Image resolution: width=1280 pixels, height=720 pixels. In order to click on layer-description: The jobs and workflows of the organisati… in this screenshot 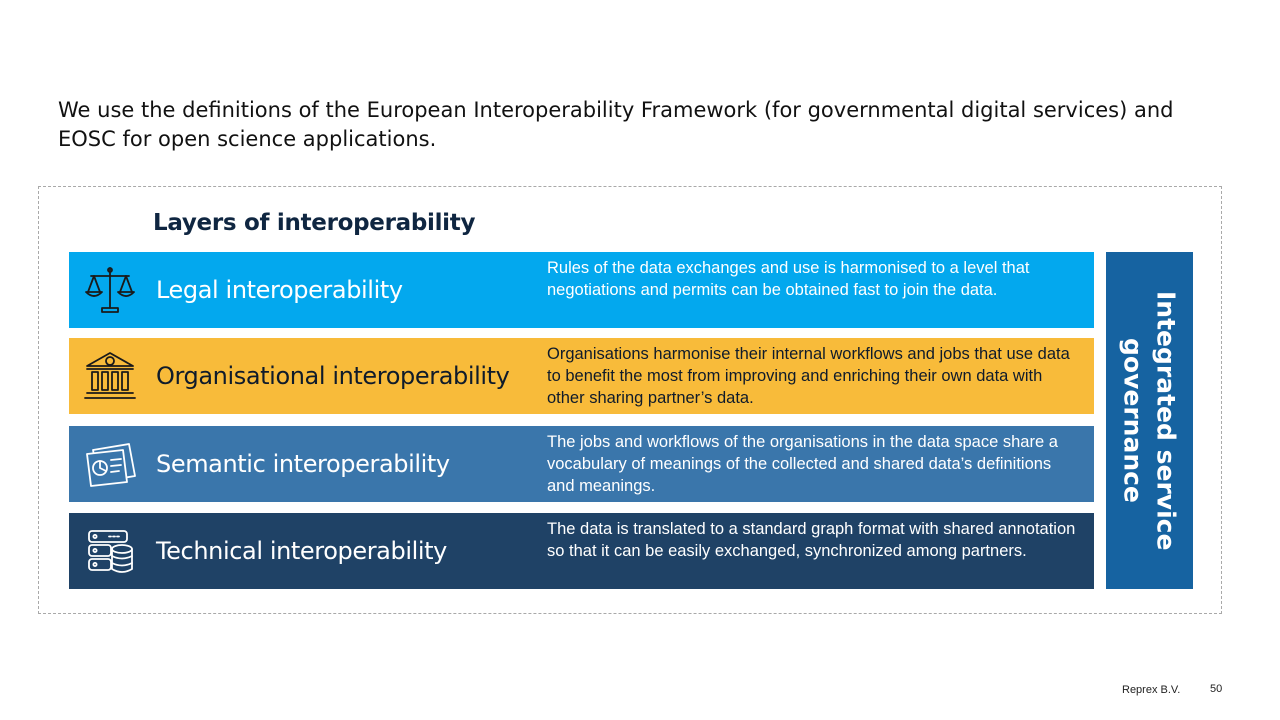, I will do `click(802, 464)`.